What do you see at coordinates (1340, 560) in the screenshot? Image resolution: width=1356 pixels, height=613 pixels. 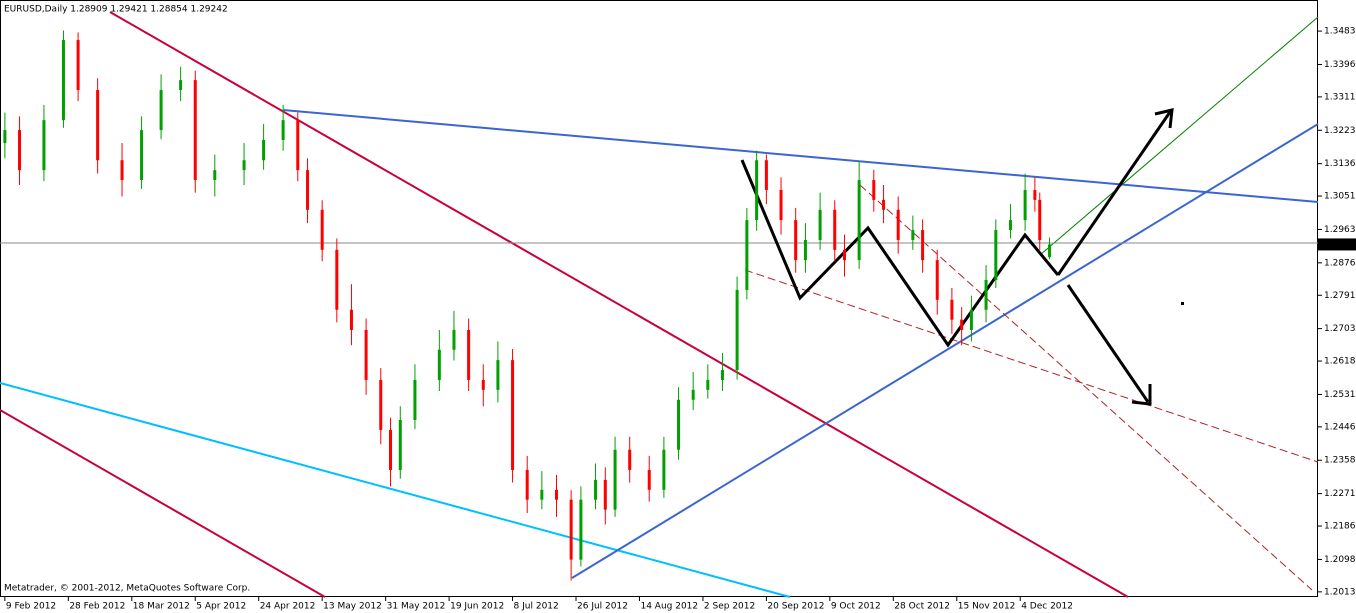 I see `y-tick-label: 1.20985` at bounding box center [1340, 560].